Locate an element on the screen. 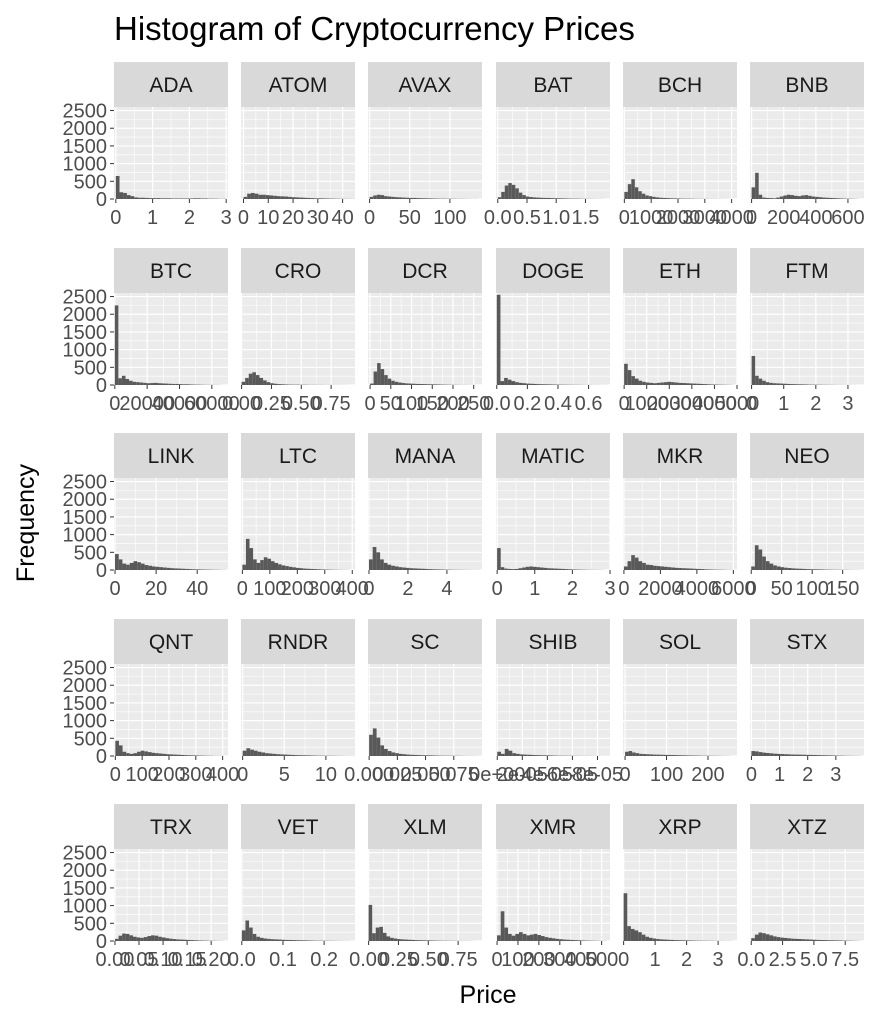 Image resolution: width=878 pixels, height=1024 pixels. y-tick-label: 1000 is located at coordinates (85, 536).